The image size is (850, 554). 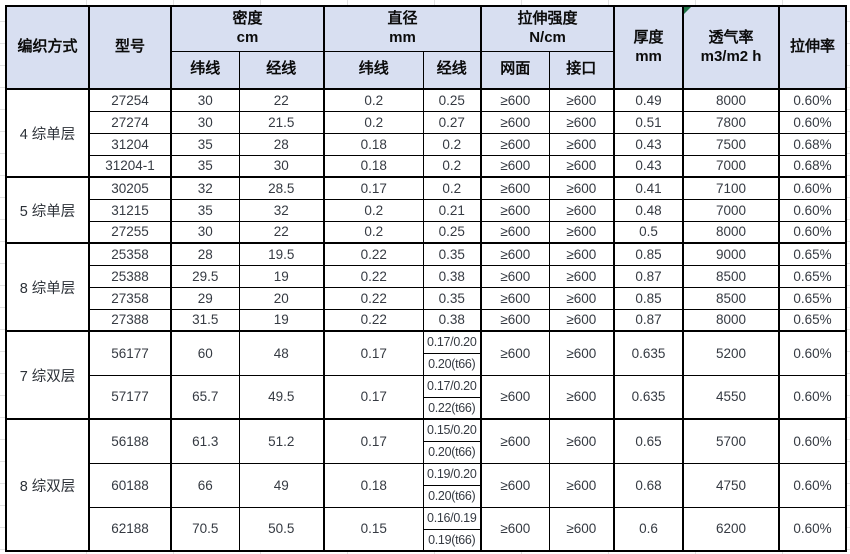 I want to click on subheader-density-weft: 纬线, so click(x=205, y=70).